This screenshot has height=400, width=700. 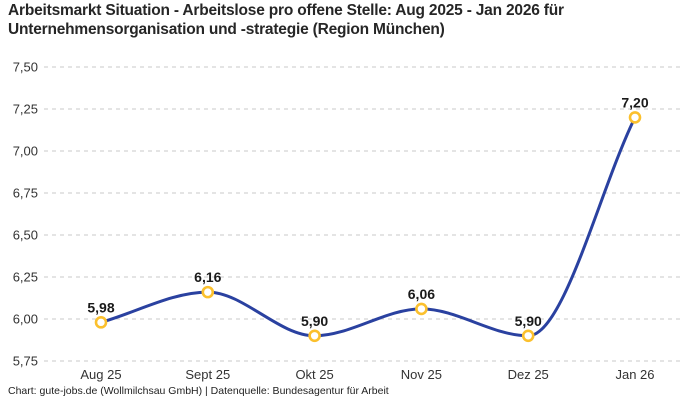 What do you see at coordinates (25, 67) in the screenshot?
I see `y-axis-tick-label: 7,50` at bounding box center [25, 67].